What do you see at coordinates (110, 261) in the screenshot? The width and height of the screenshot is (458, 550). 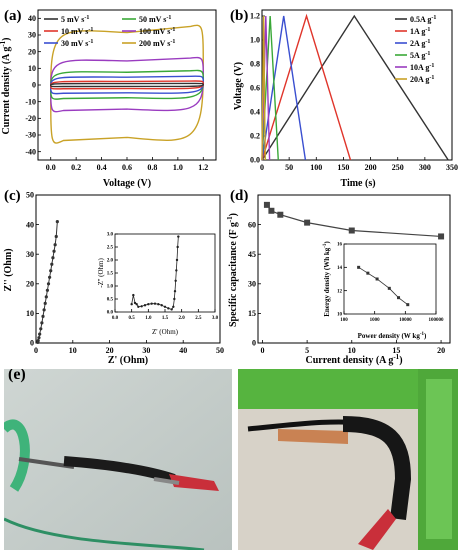 I see `panel-c-inset-ytick-label: 2.0` at bounding box center [110, 261].